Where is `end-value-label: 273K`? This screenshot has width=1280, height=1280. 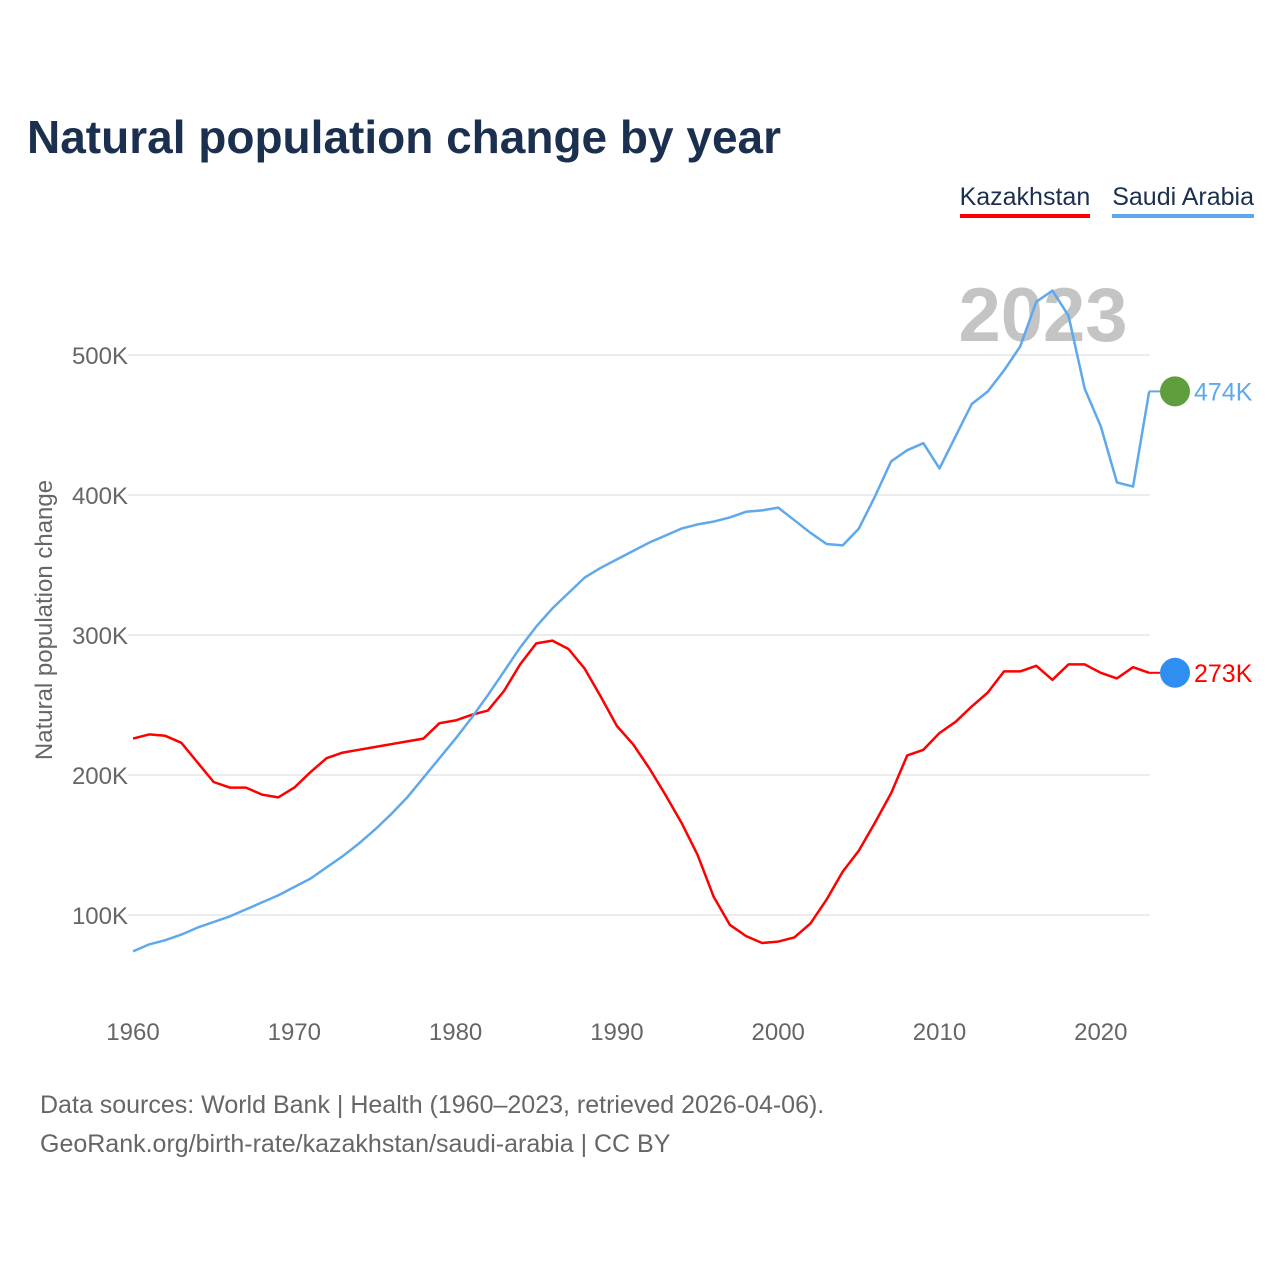
end-value-label: 273K is located at coordinates (1223, 674).